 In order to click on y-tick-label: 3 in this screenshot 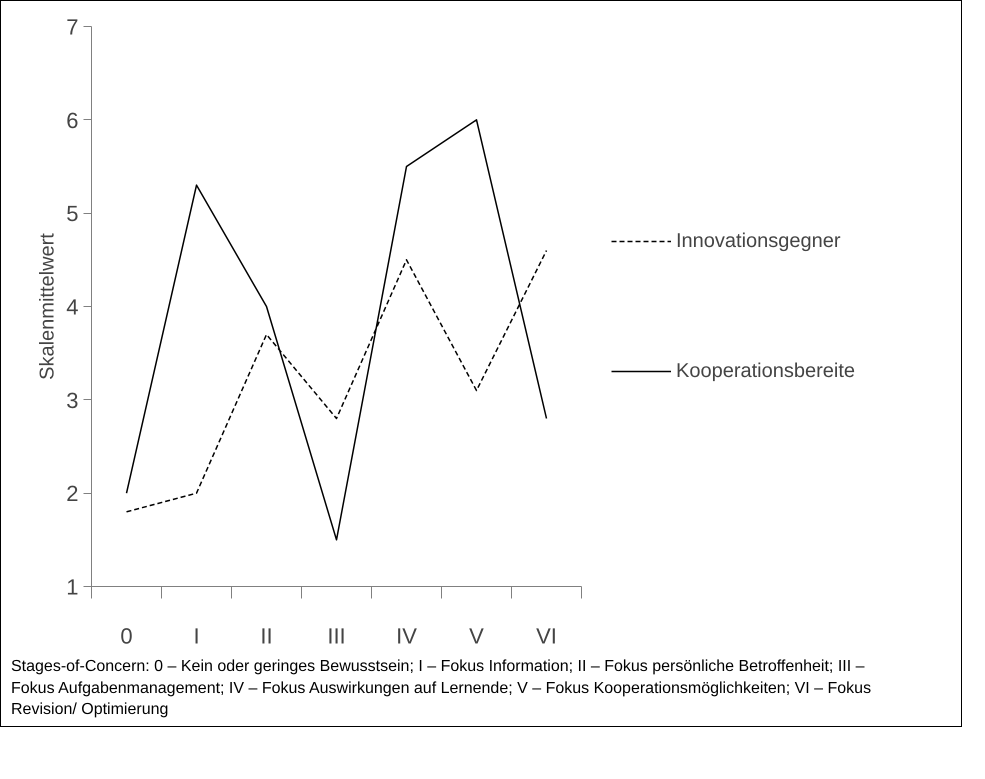, I will do `click(72, 400)`.